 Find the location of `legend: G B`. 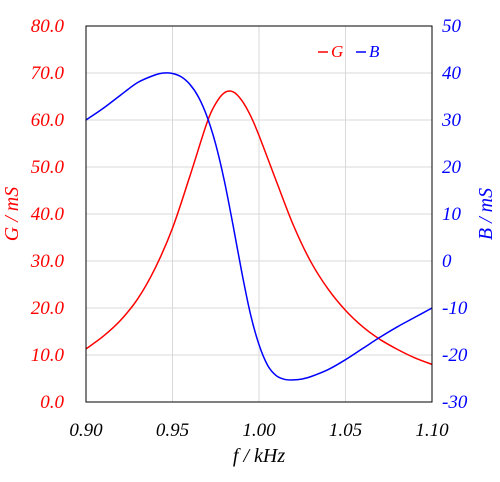

legend: G B is located at coordinates (349, 51).